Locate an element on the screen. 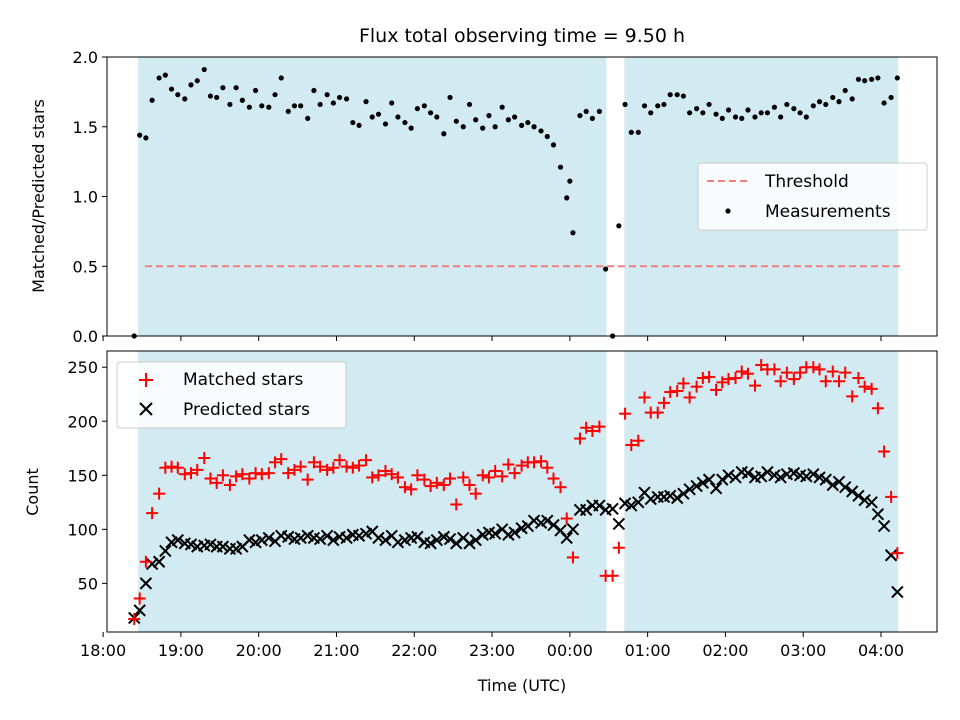 Image resolution: width=960 pixels, height=720 pixels. top-y-axis-ticks: 0.0 0.5 1.0 1.5 2.0 is located at coordinates (90, 197).